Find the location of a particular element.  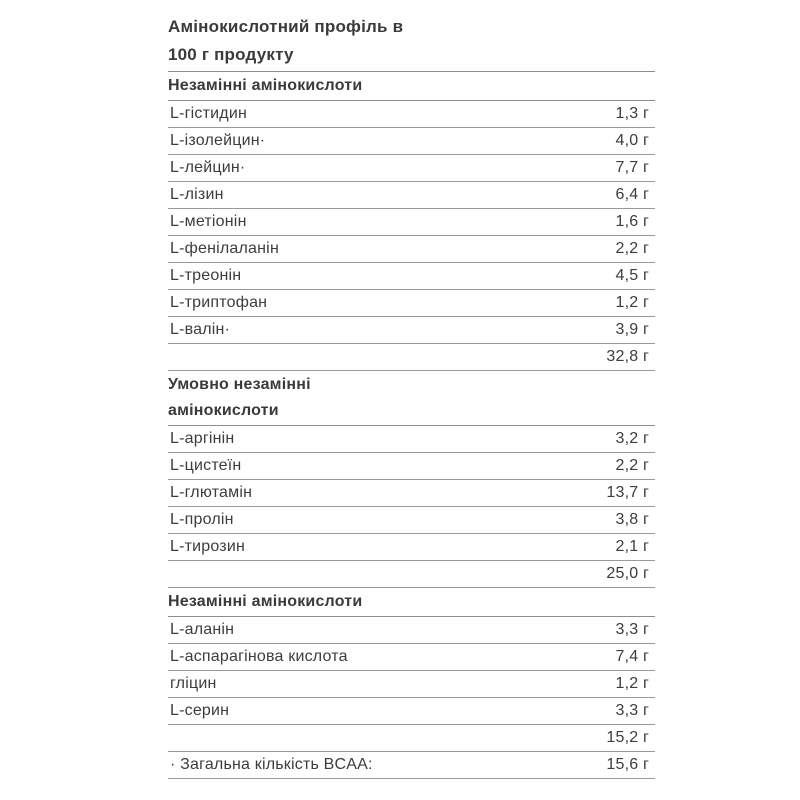

table-row: L-лізин 6,4 г is located at coordinates (411, 195).